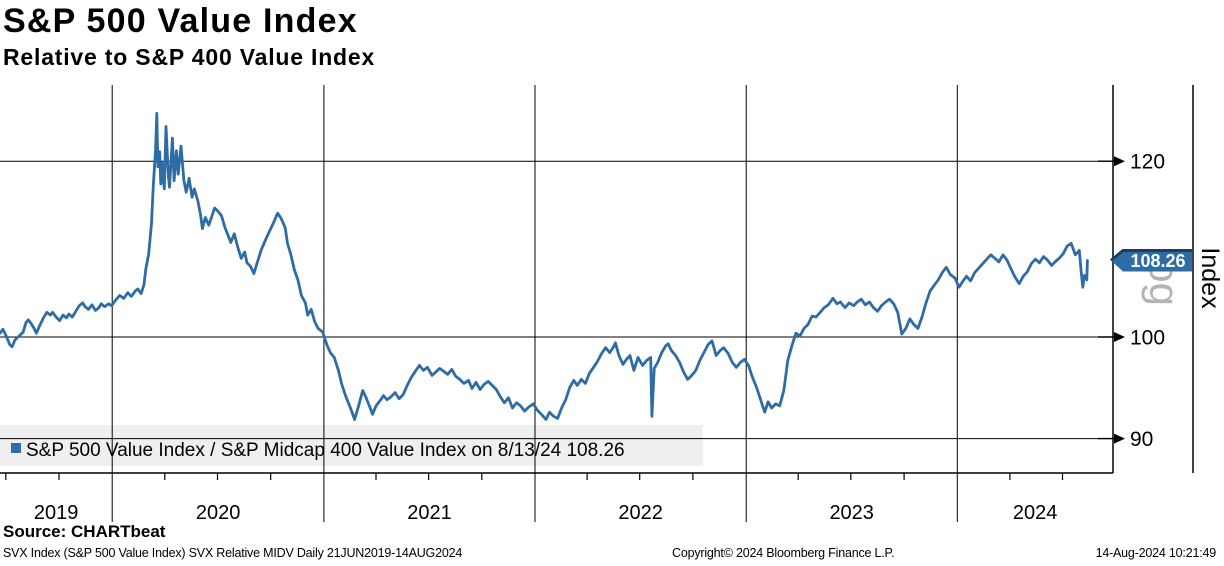 Image resolution: width=1224 pixels, height=566 pixels. I want to click on year-label: 2019, so click(56, 513).